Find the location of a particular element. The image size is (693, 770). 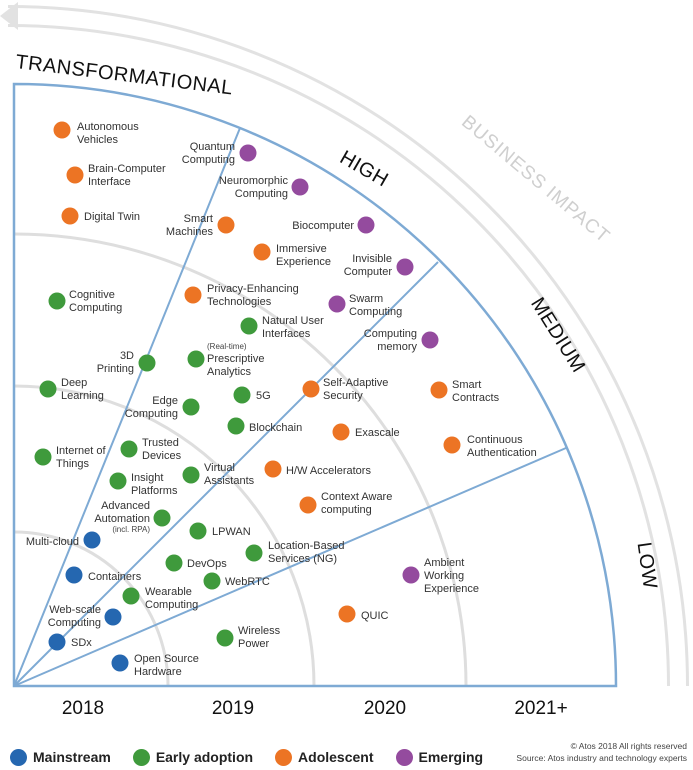

tech-label-trusted-devices: Trusted Devices is located at coordinates (162, 449).